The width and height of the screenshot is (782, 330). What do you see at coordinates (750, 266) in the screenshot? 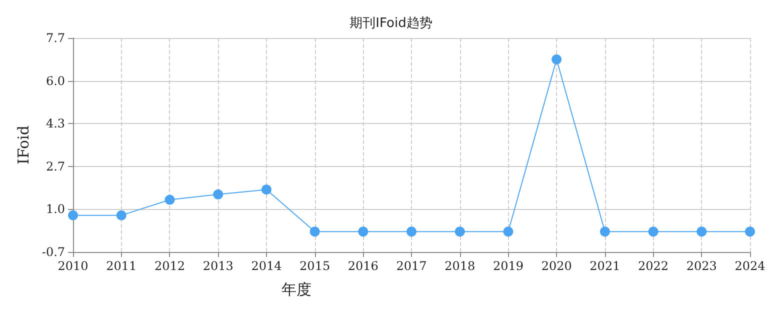
I see `x-tick-label: 2024` at bounding box center [750, 266].